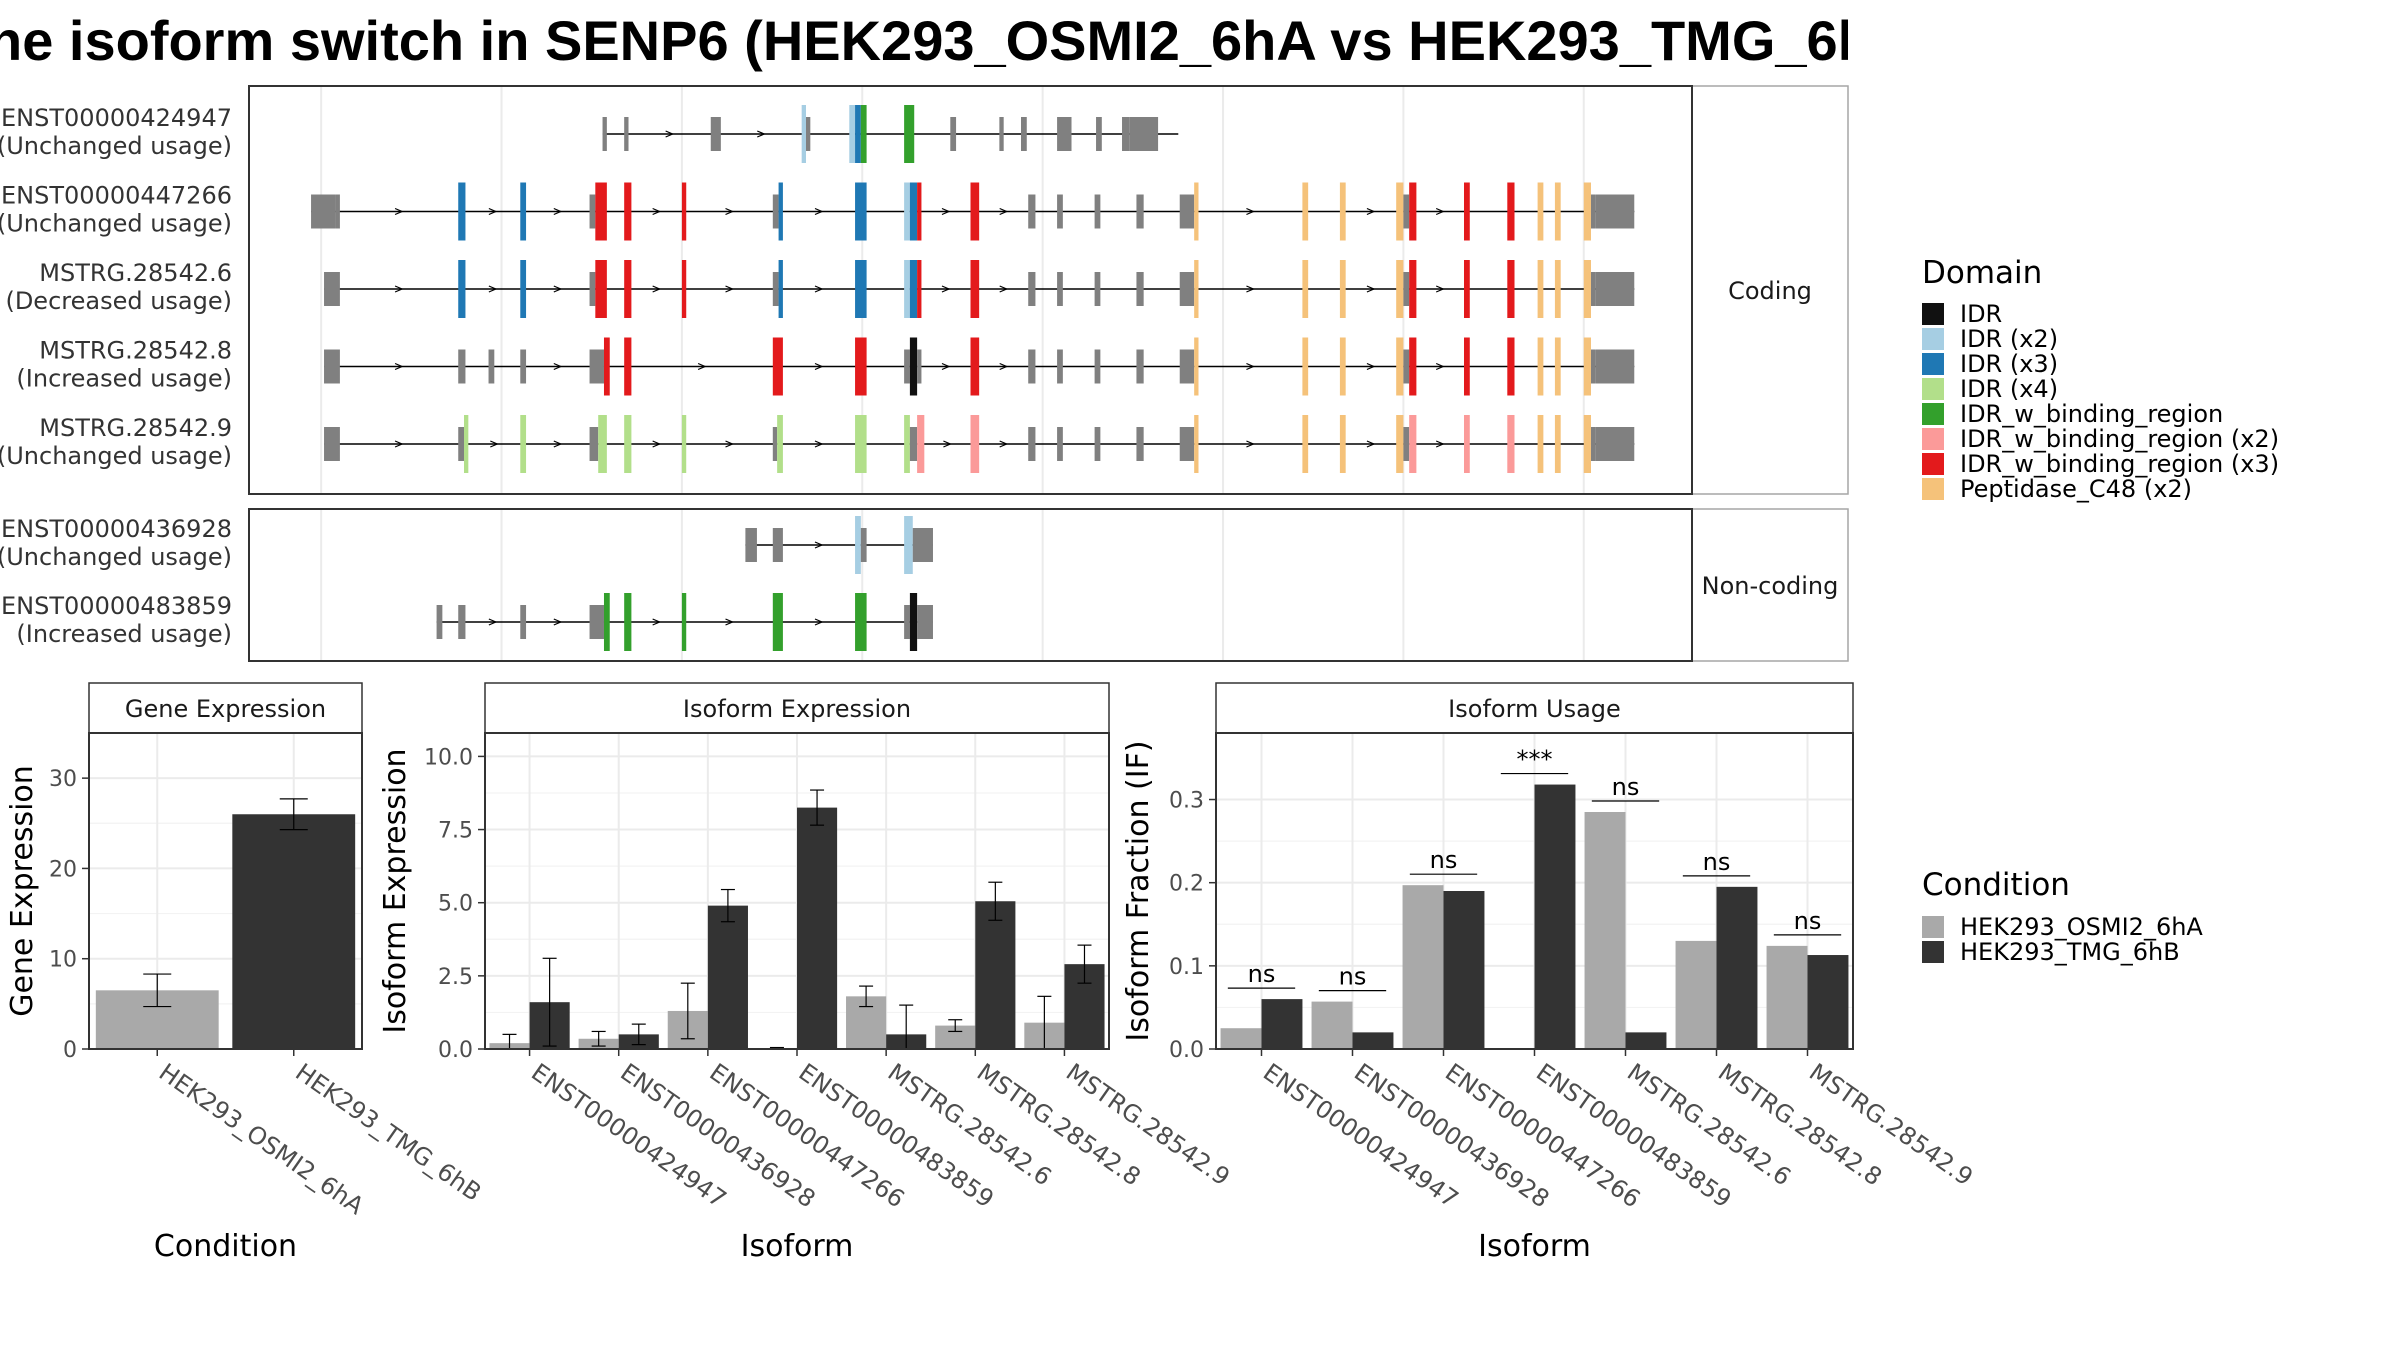 The height and width of the screenshot is (1350, 2400). I want to click on y-tick-label: 0.0, so click(1186, 1050).